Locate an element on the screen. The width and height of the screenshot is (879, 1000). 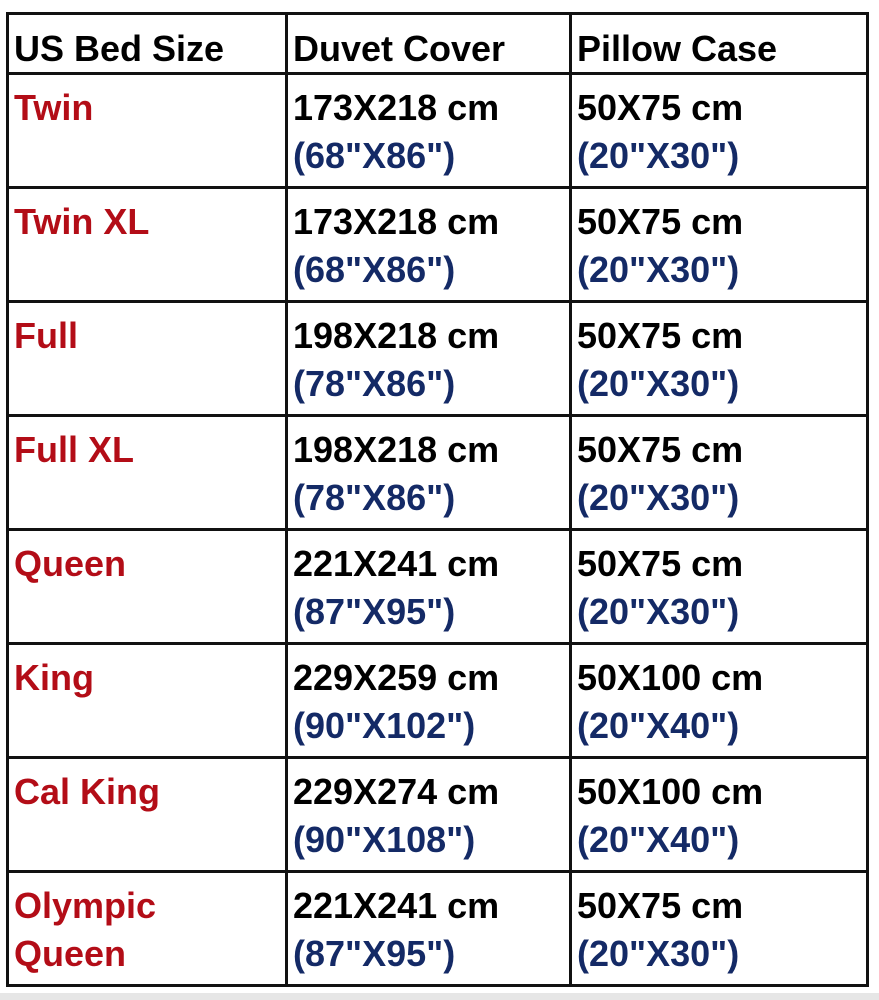
header-us-bed-size: US Bed Size is located at coordinates (147, 43).